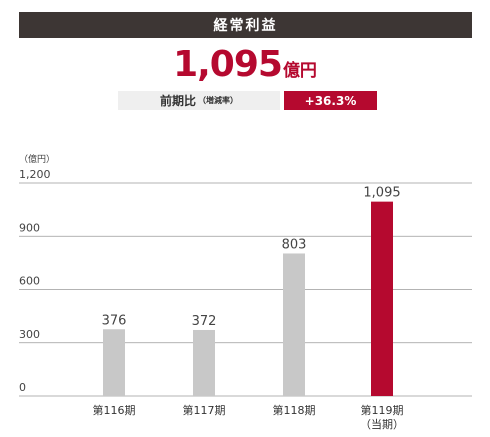 The image size is (490, 437). I want to click on x-category-label: 第117期, so click(204, 410).